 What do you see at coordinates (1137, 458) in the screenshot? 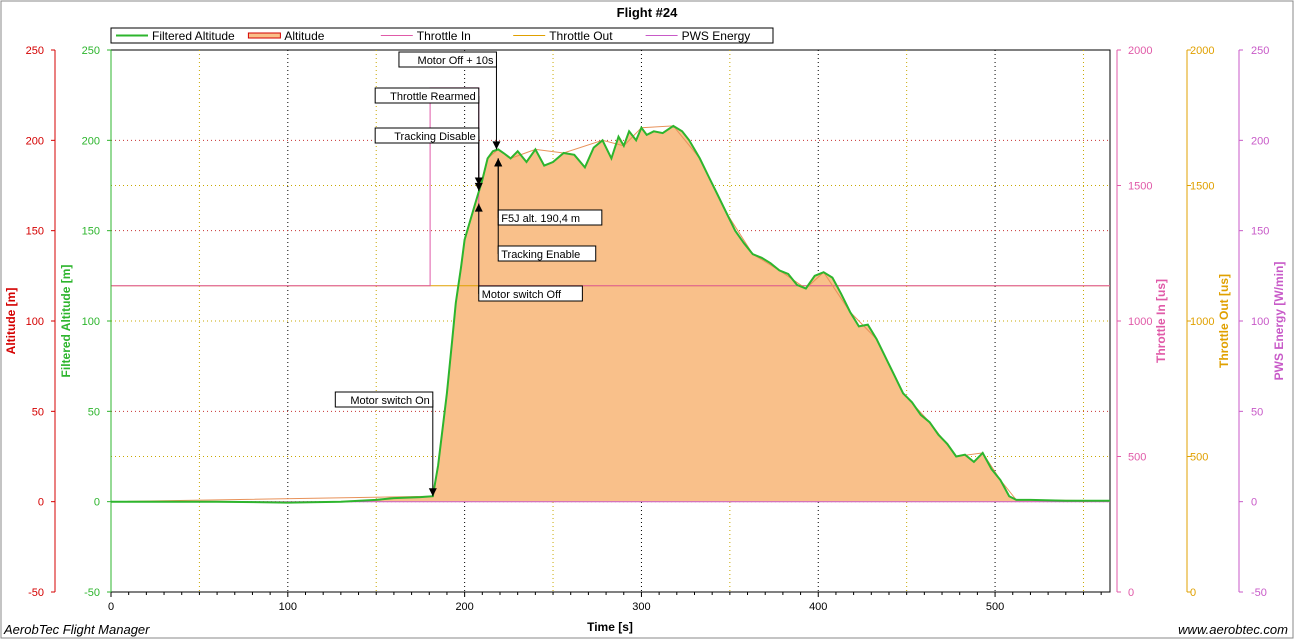
I see `throttle_in-tick-label: 500` at bounding box center [1137, 458].